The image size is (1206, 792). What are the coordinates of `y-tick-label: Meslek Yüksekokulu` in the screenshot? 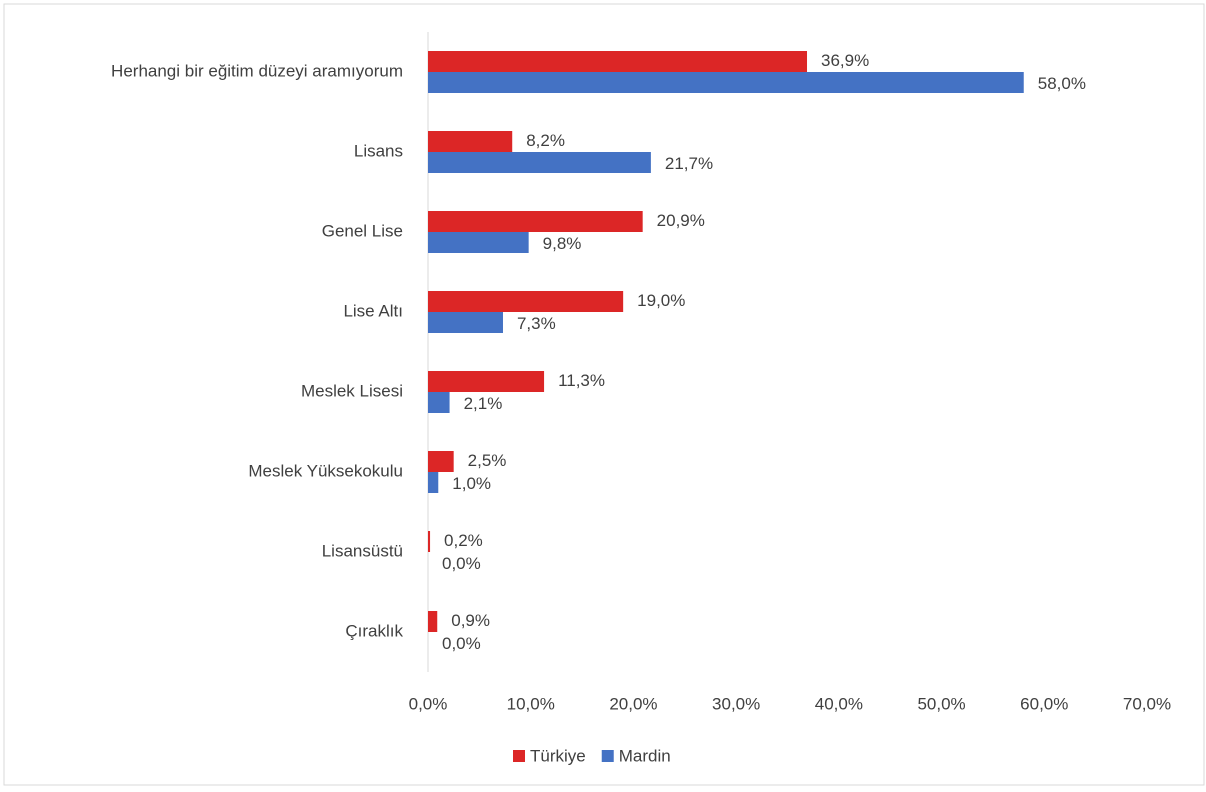 It's located at (325, 470).